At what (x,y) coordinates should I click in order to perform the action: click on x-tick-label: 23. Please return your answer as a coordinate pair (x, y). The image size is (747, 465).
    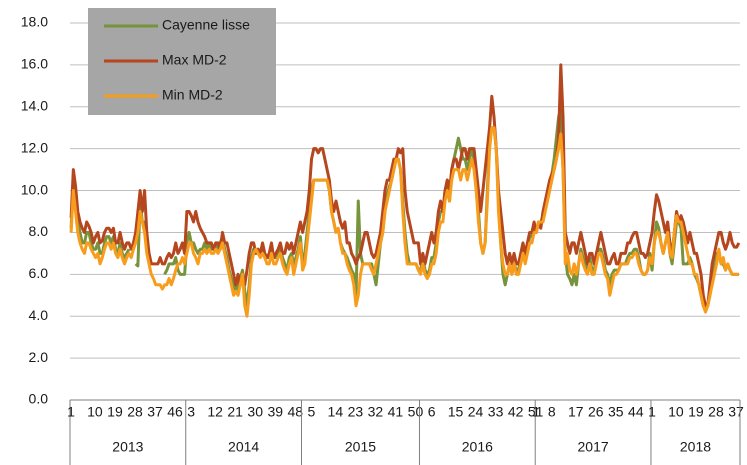
    Looking at the image, I should click on (356, 412).